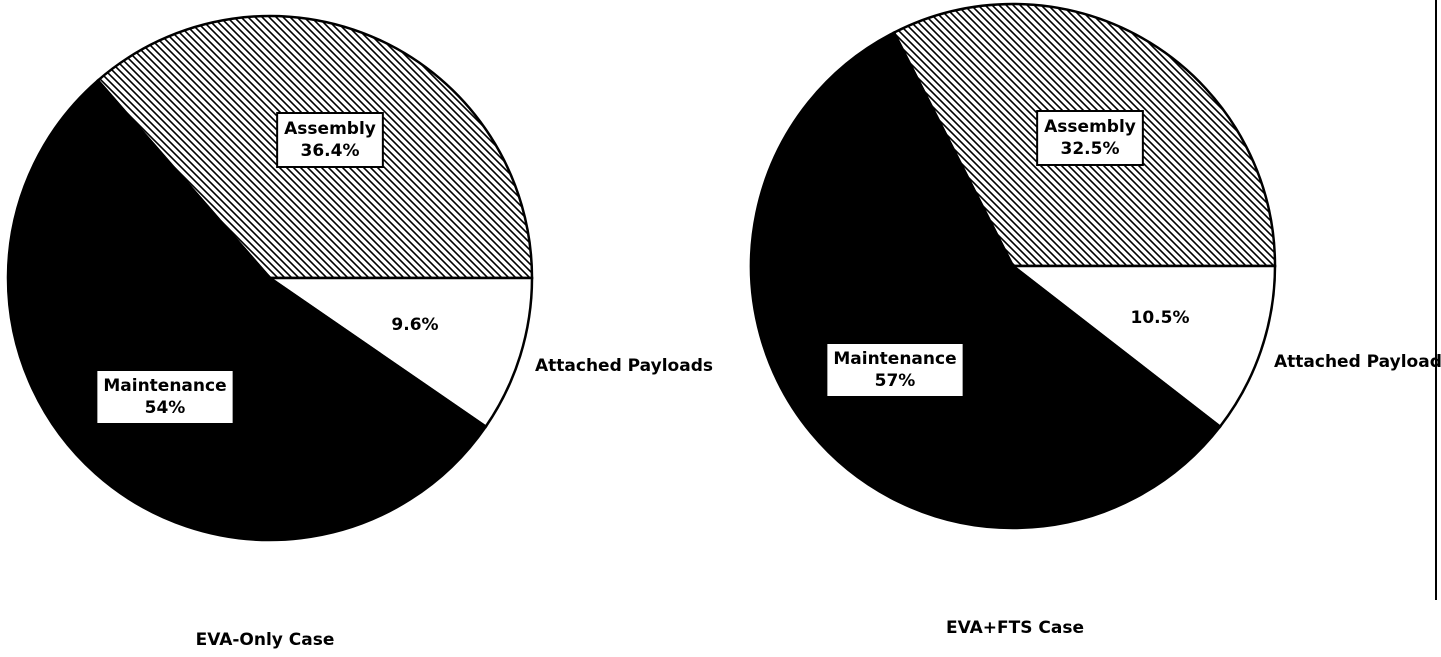 This screenshot has width=1441, height=657. What do you see at coordinates (265, 640) in the screenshot?
I see `chart-title: EVA-Only Case` at bounding box center [265, 640].